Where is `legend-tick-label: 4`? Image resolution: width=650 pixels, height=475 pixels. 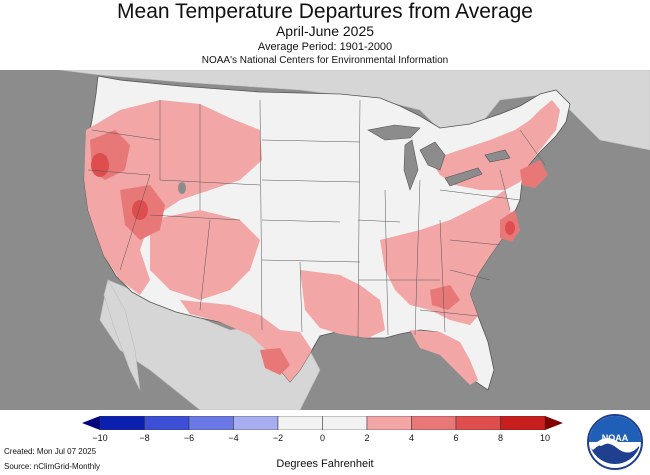
legend-tick-label: 4 is located at coordinates (411, 438).